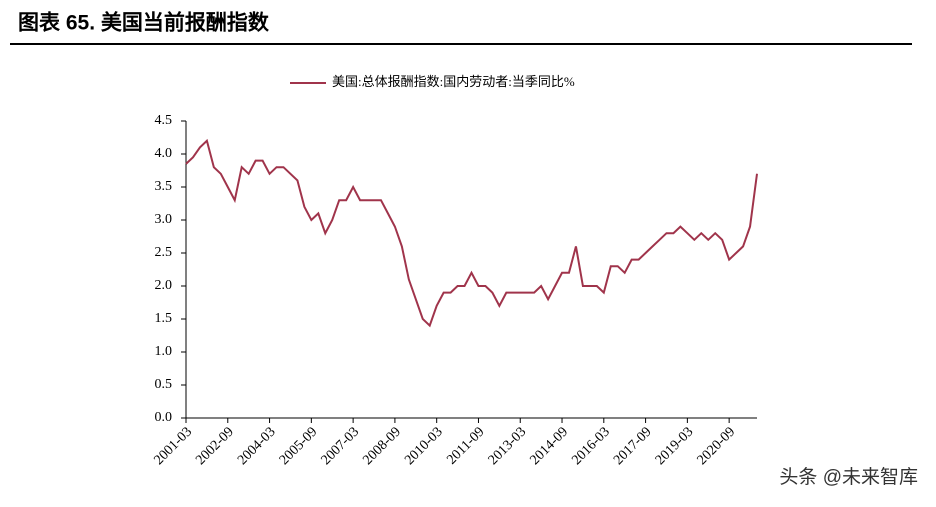 This screenshot has height=507, width=936. Describe the element at coordinates (675, 446) in the screenshot. I see `x-tick-label: 2019-03` at that location.